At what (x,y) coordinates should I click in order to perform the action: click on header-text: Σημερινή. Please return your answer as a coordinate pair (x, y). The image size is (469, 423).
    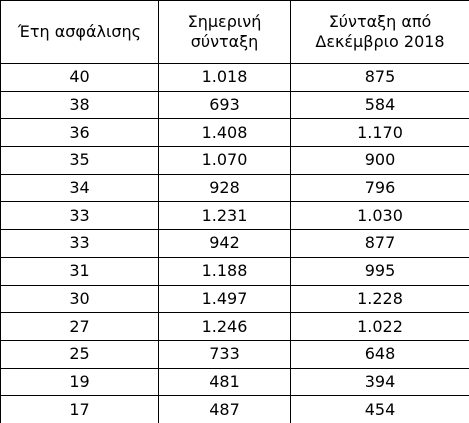
    Looking at the image, I should click on (224, 21).